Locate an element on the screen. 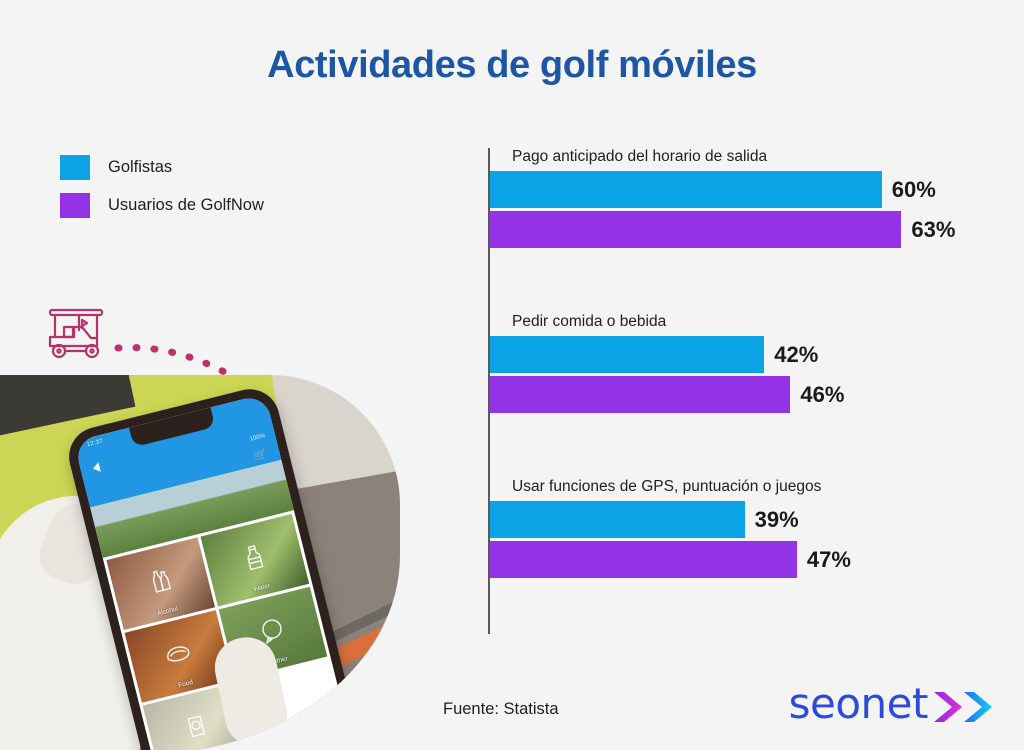 The height and width of the screenshot is (750, 1024). bar-row: 63% is located at coordinates (739, 229).